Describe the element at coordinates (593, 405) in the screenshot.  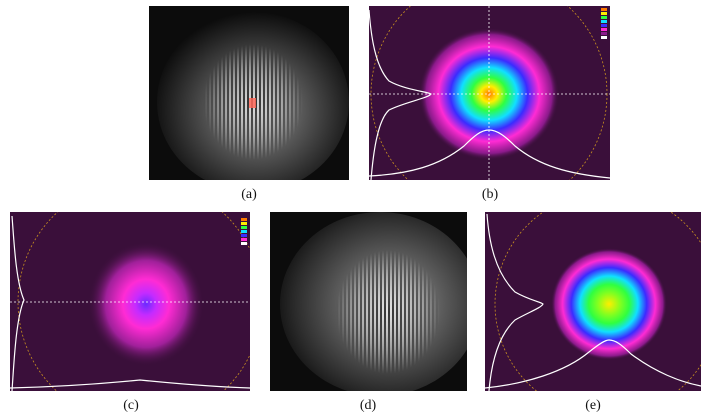
I see `caption-e: (e)` at that location.